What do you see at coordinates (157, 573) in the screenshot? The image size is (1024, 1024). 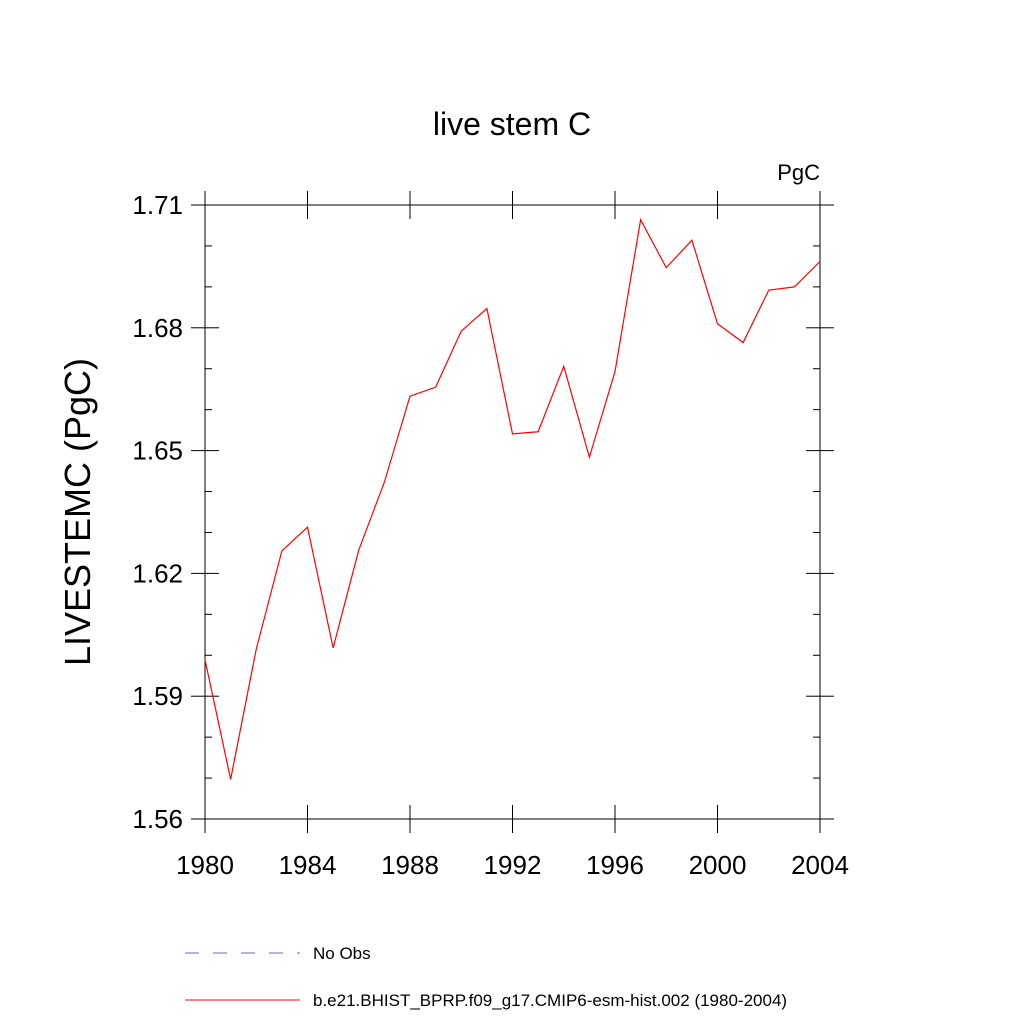 I see `y-tick-label: 1.62` at bounding box center [157, 573].